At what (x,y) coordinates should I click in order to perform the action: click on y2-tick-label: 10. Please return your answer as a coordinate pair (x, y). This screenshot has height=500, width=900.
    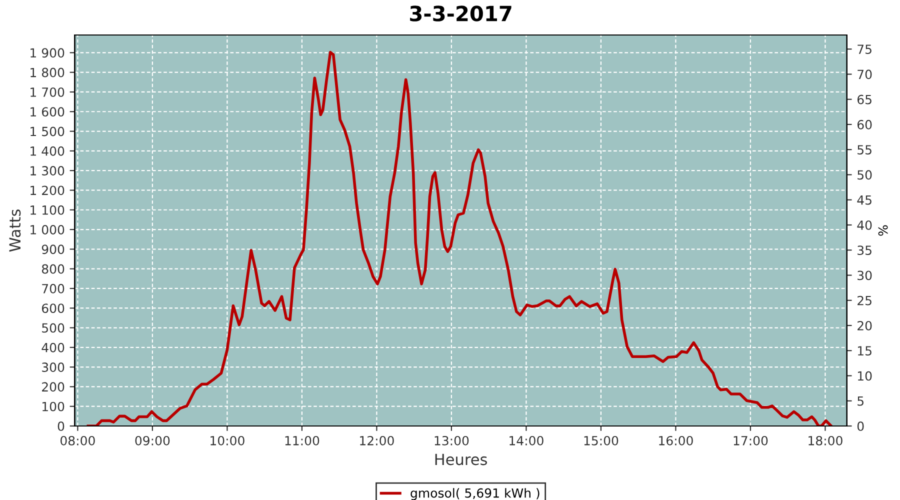
    Looking at the image, I should click on (865, 376).